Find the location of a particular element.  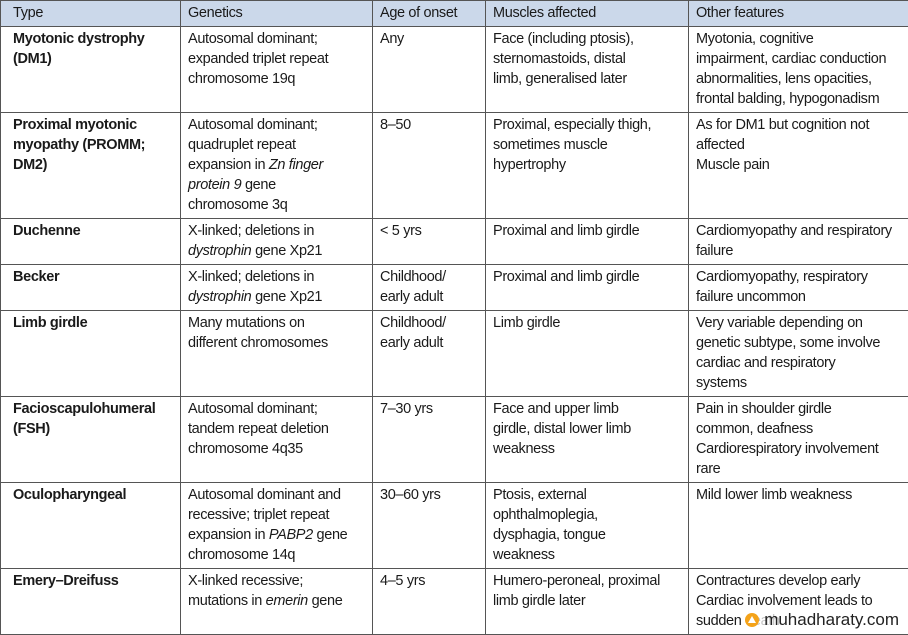

cell-line: X-linked recessive; is located at coordinates (280, 581).